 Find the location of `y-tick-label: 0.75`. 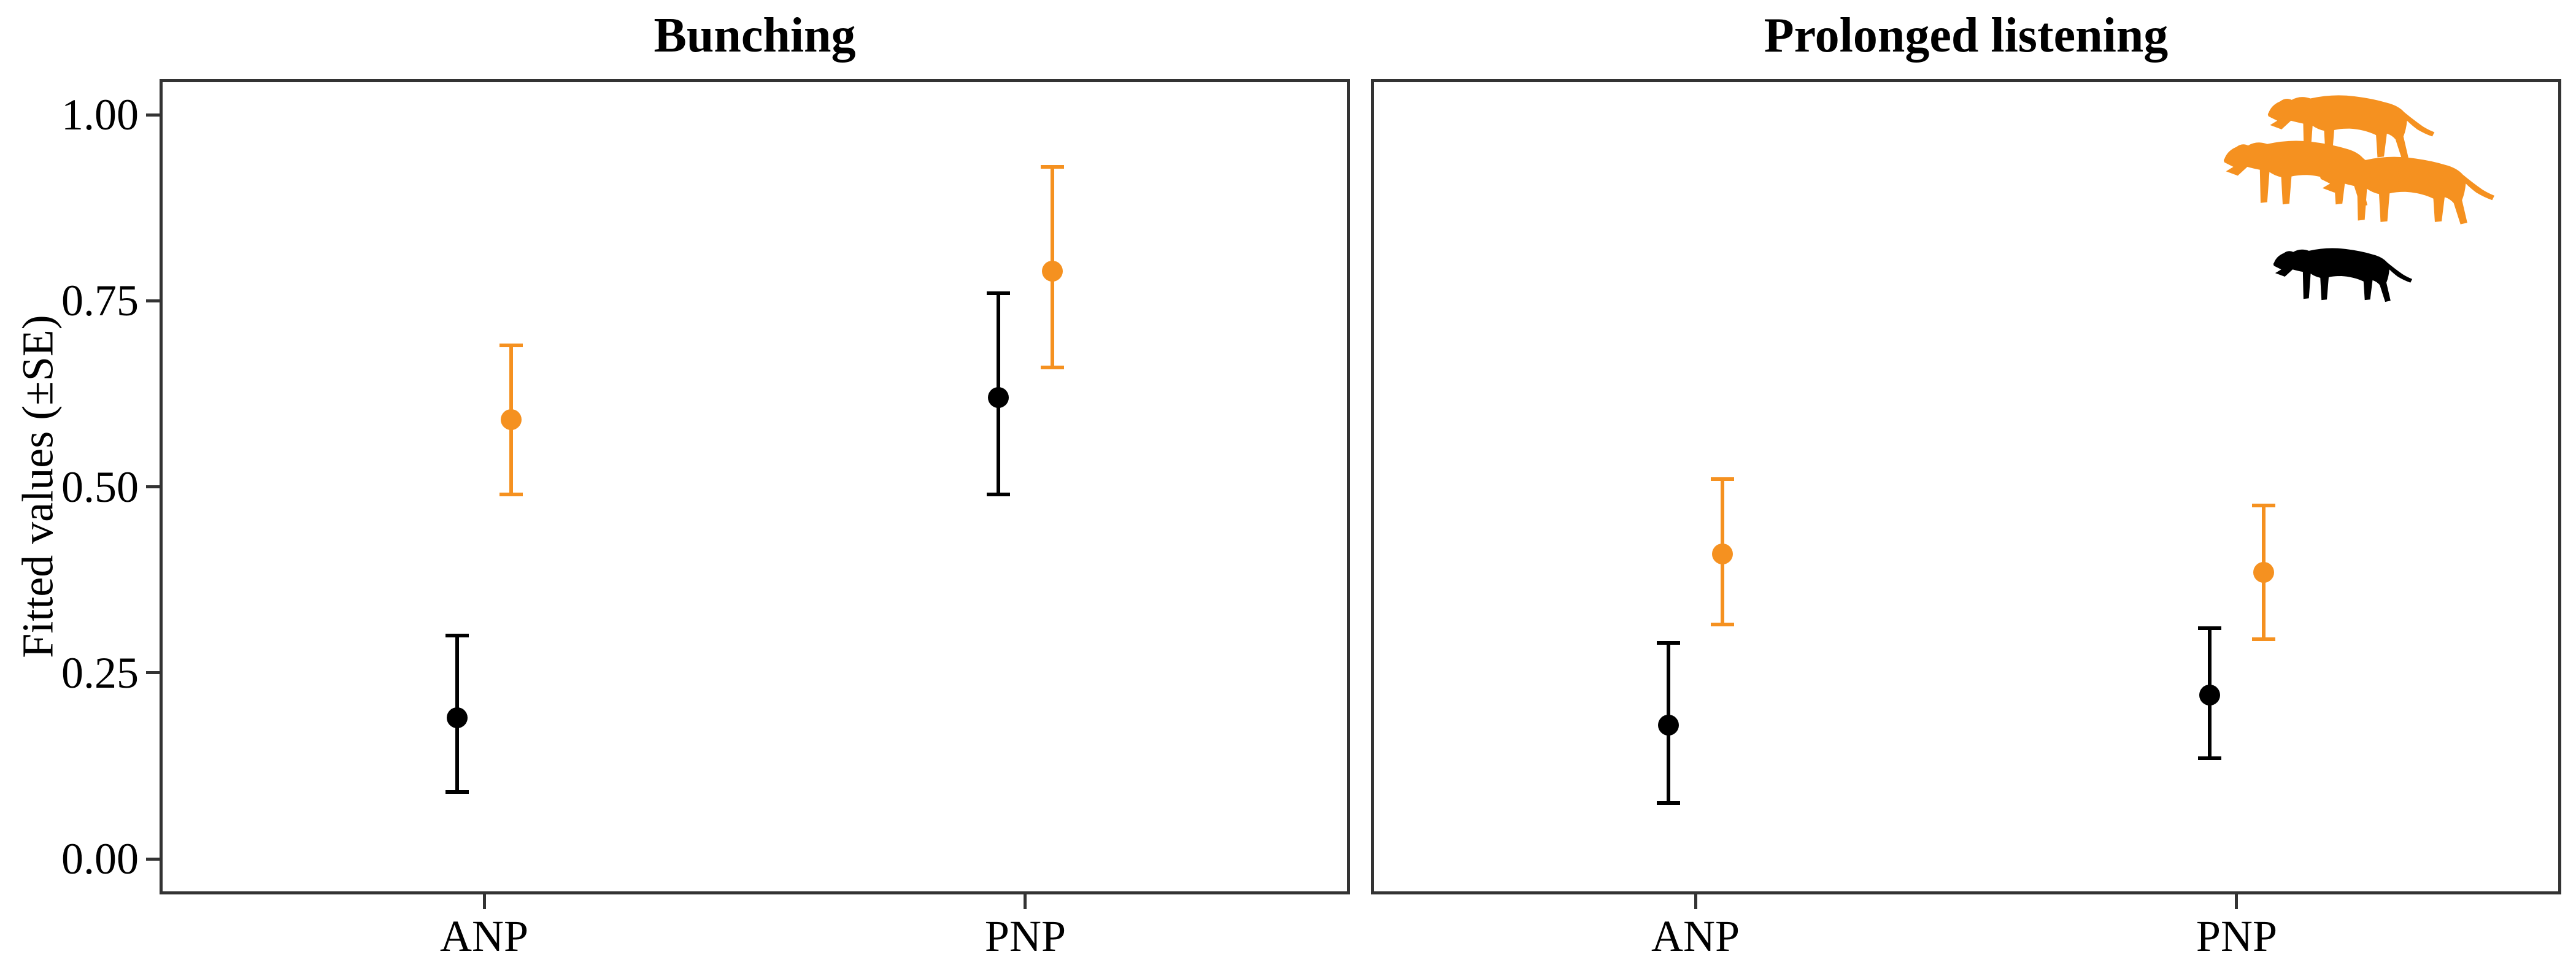

y-tick-label: 0.75 is located at coordinates (100, 301).